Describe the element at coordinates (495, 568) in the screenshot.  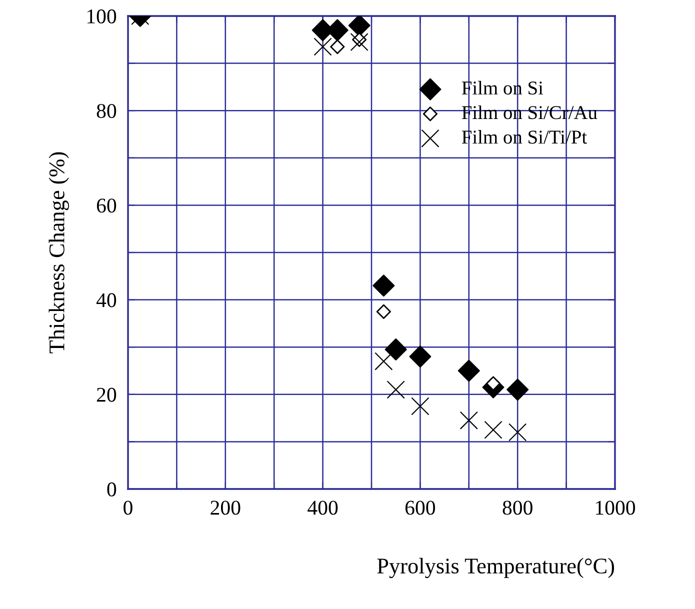
I see `x-axis-title: Pyrolysis Temperature(°C)` at that location.